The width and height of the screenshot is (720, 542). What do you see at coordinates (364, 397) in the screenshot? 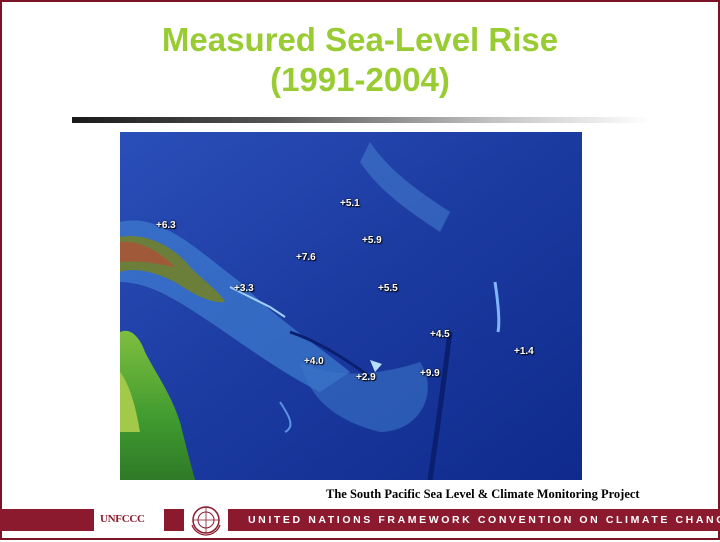
I see `fiji-plateau` at bounding box center [364, 397].